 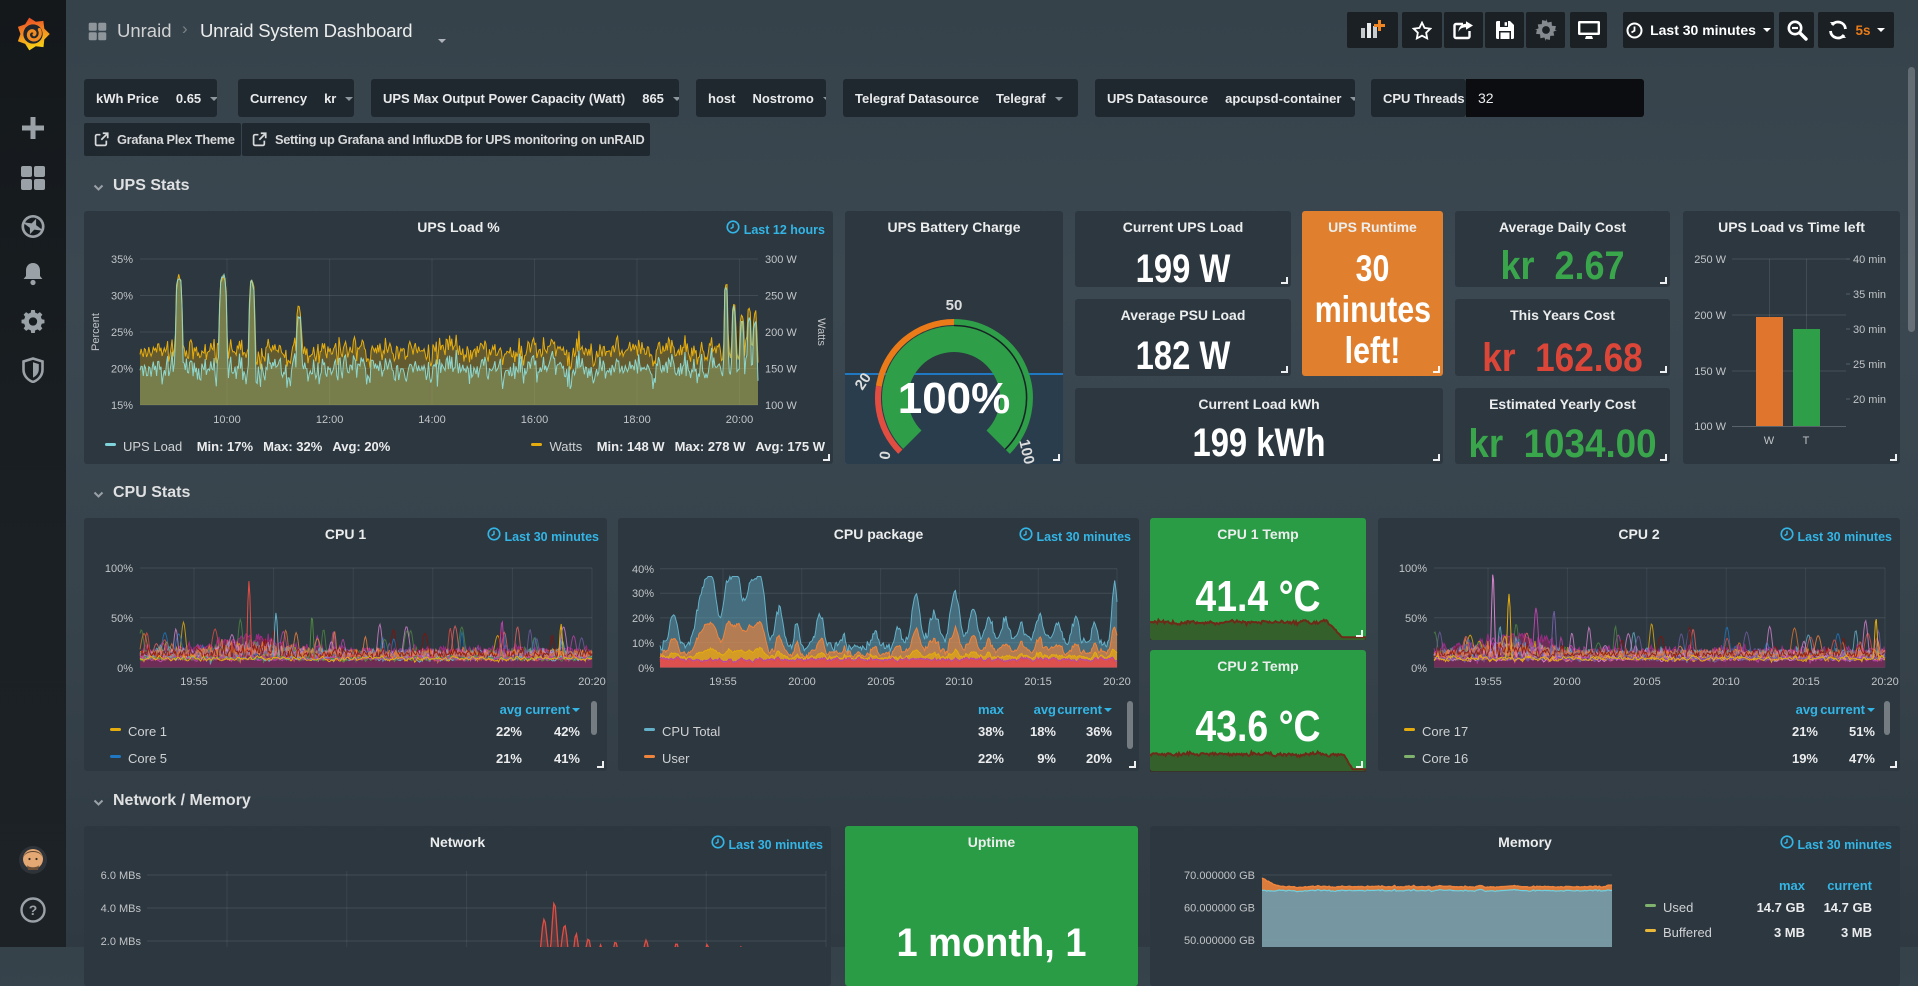 I want to click on svg-text: 300 W, so click(x=781, y=260).